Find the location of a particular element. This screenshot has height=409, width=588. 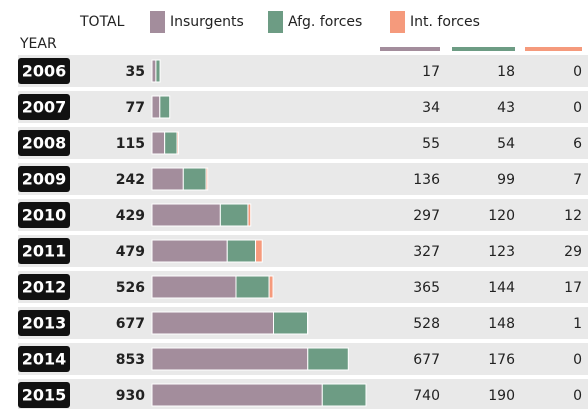

total-label: 429 is located at coordinates (130, 216).